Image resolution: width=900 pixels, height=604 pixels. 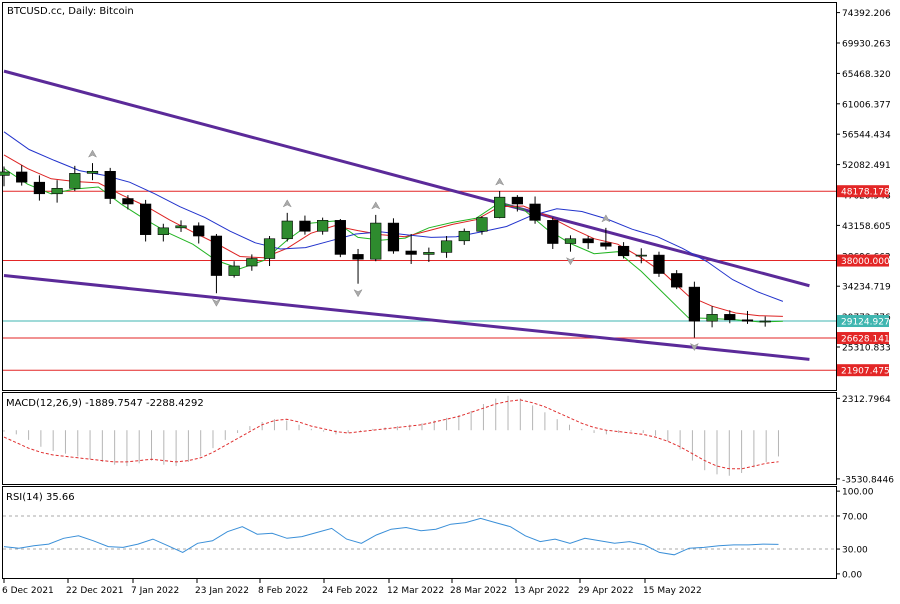 What do you see at coordinates (105, 403) in the screenshot?
I see `macd-title: MACD(12,26,9) -1889.7547 -2288.4292` at bounding box center [105, 403].